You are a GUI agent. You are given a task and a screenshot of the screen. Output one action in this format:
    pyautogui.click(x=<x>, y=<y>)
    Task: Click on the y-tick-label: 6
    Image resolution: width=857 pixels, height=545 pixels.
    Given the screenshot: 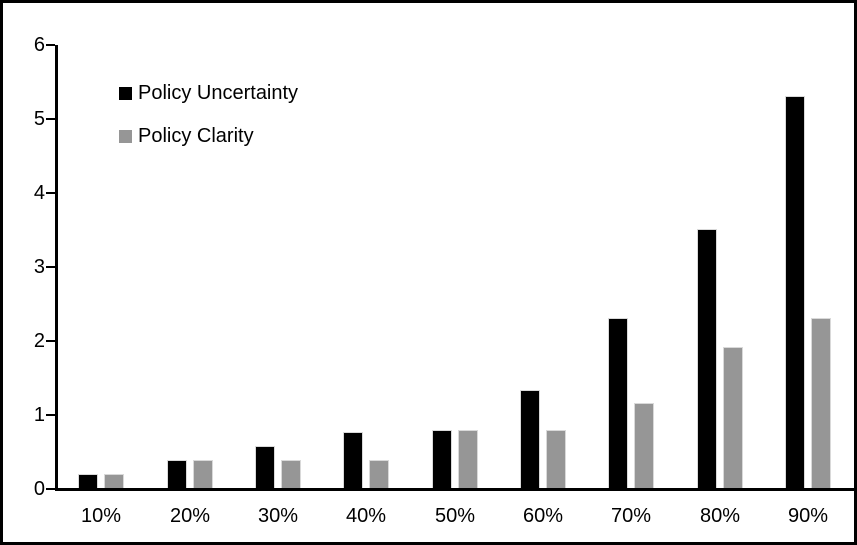 What is the action you would take?
    pyautogui.click(x=39, y=45)
    